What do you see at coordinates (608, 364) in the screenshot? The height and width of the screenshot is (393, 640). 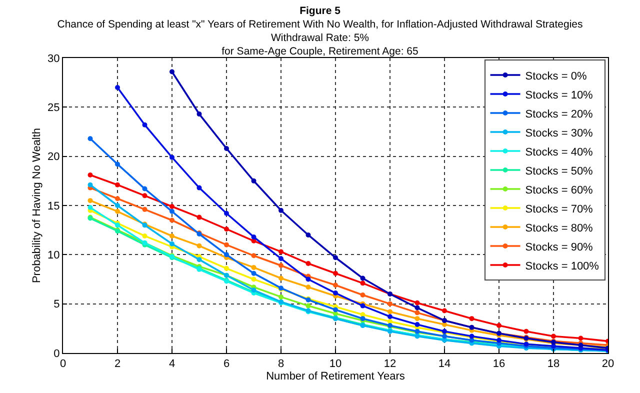 I see `x-tick-label: 20` at bounding box center [608, 364].